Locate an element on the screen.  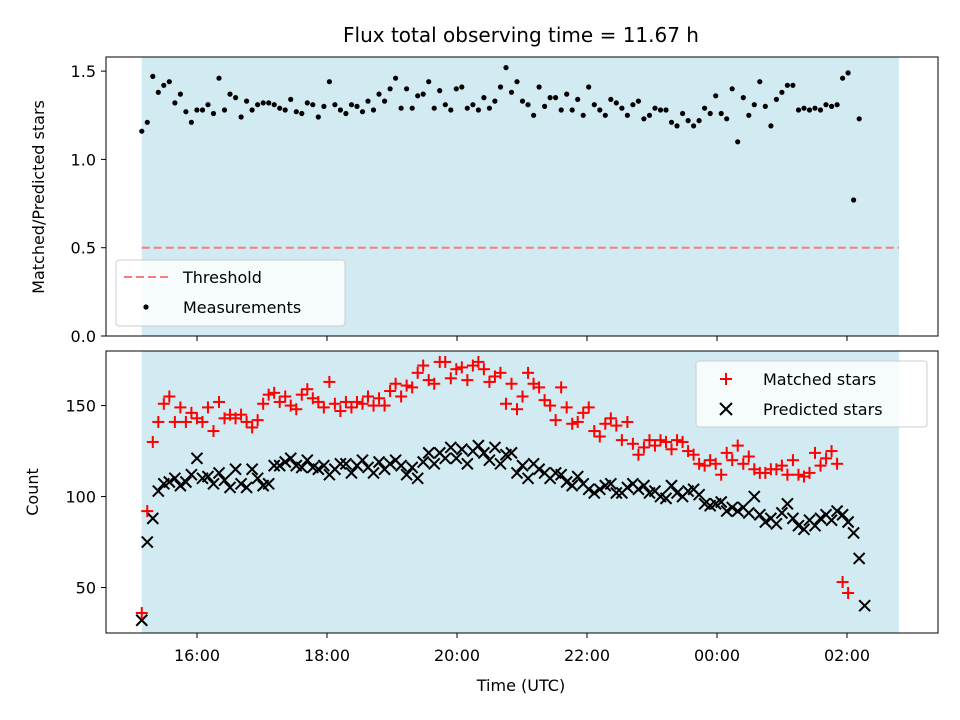
time-x-tick-label: 00:00 is located at coordinates (717, 655).